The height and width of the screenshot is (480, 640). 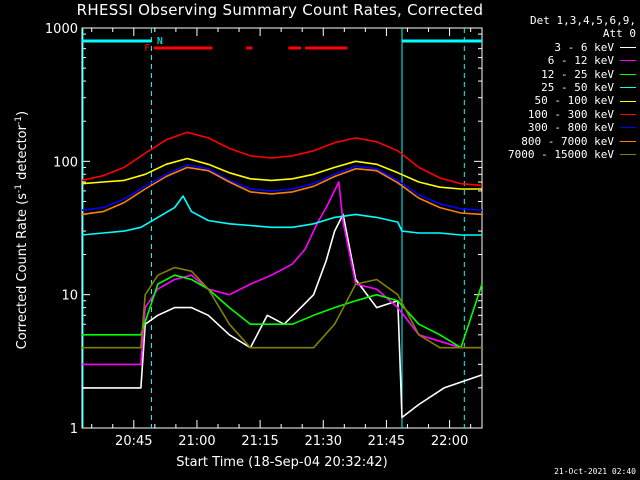 I want to click on y-tick-label: 1, so click(x=74, y=429).